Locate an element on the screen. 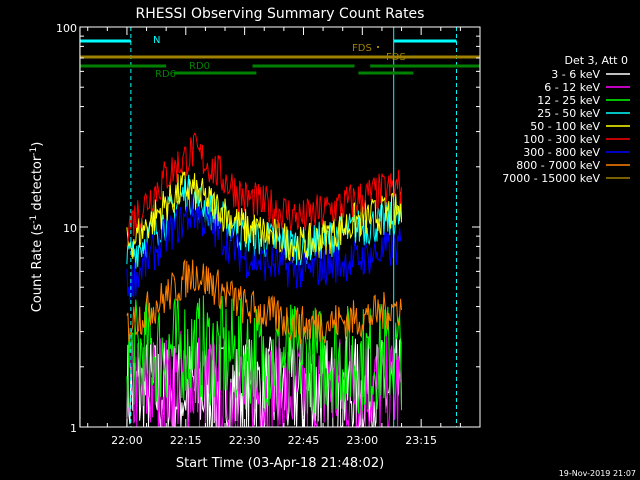 The image size is (640, 480). legend-label-4: 50 - 100 keV is located at coordinates (565, 126).